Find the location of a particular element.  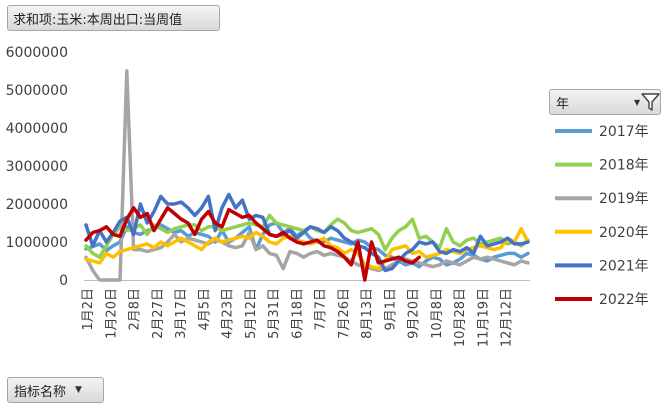

filter-funnel-icon is located at coordinates (650, 102).